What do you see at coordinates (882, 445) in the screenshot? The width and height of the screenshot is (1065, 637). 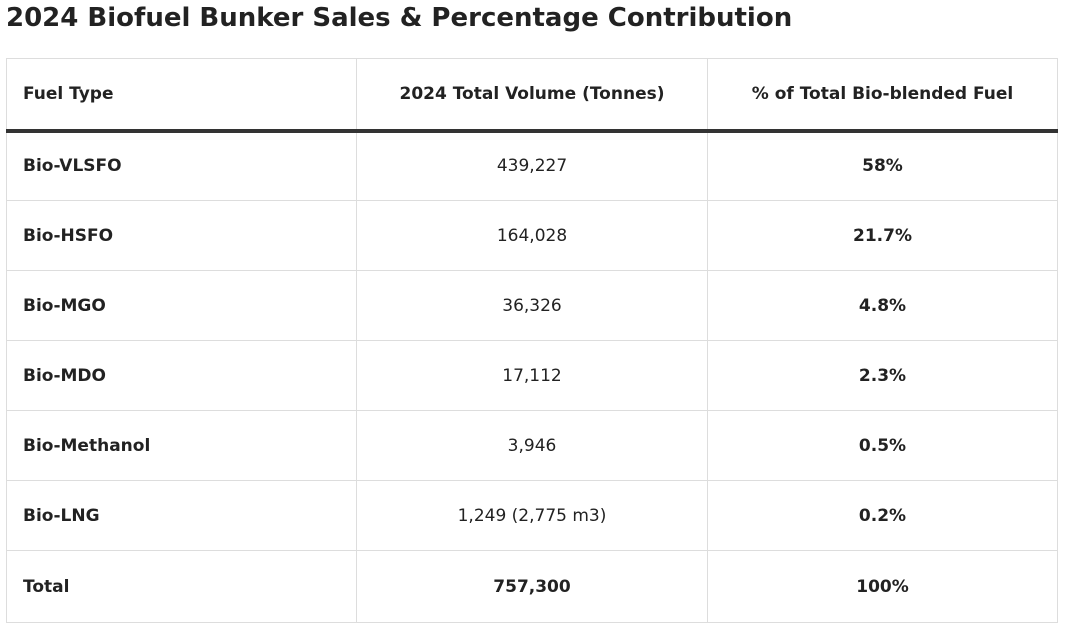 I see `percent-cell: 0.5%` at bounding box center [882, 445].